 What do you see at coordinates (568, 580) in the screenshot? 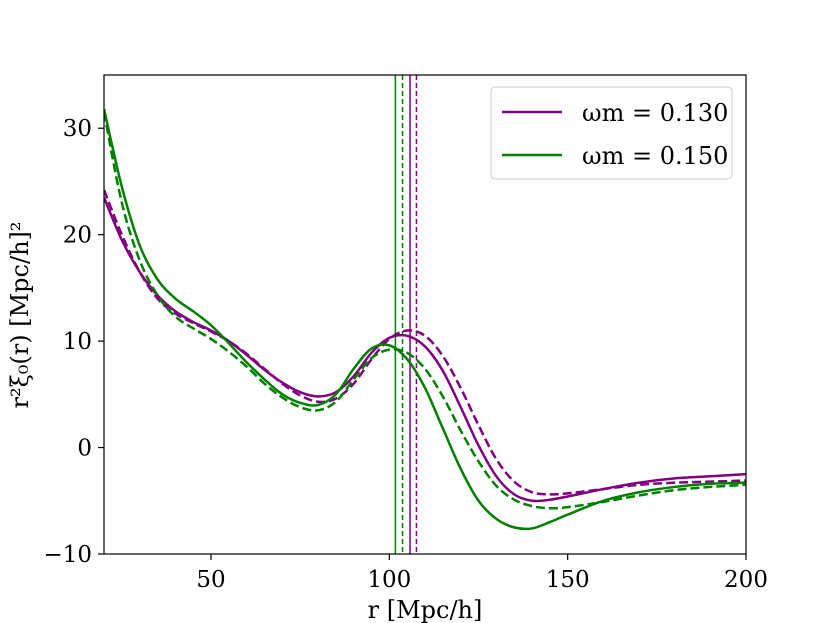
I see `x-tick-label-2: 150` at bounding box center [568, 580].